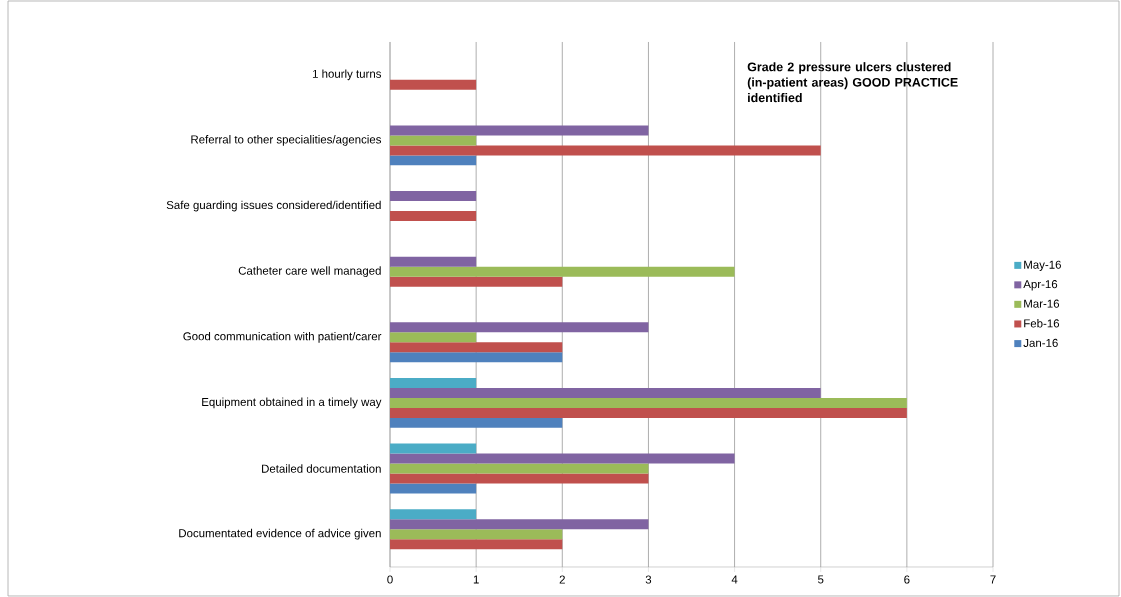 The height and width of the screenshot is (597, 1121). I want to click on y-tick-label: Safe guarding issues considered/identified, so click(273, 206).